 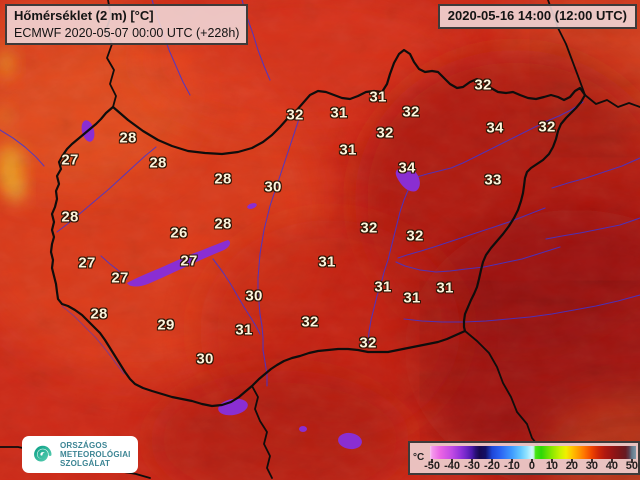 What do you see at coordinates (84, 445) in the screenshot?
I see `omsz-logo-line1: ORSZÁGOS` at bounding box center [84, 445].